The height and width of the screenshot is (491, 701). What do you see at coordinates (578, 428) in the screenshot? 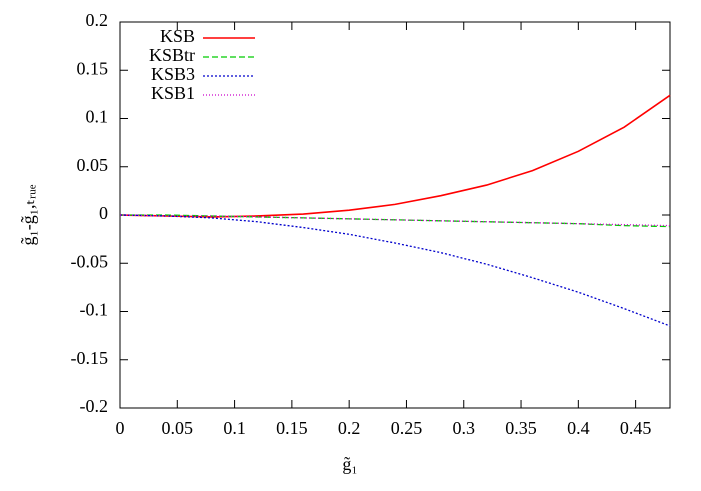
I see `x-tick-label: 0.4` at bounding box center [578, 428].